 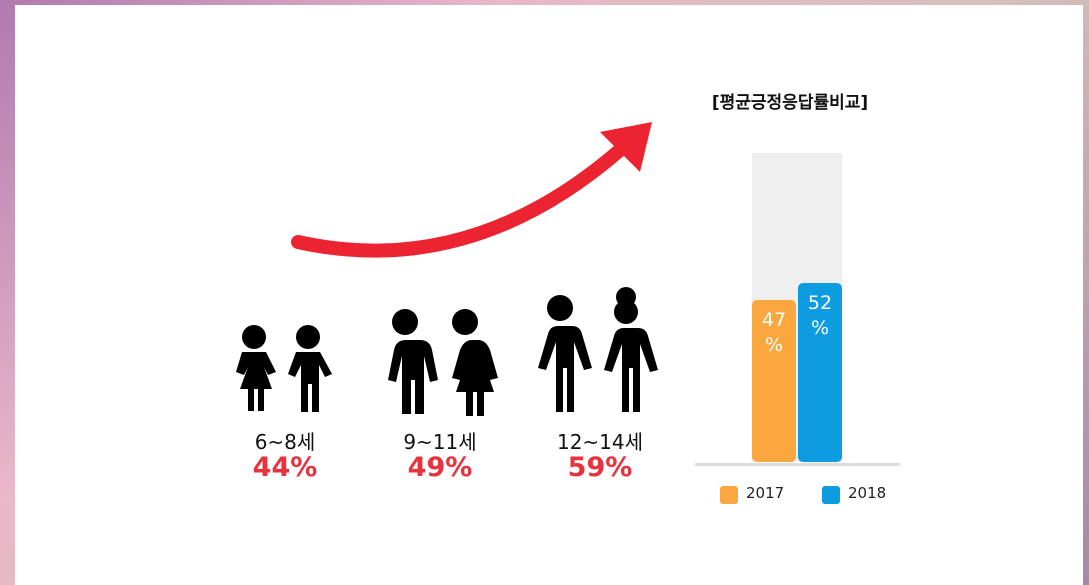 I want to click on value-label: 52 %, so click(x=820, y=315).